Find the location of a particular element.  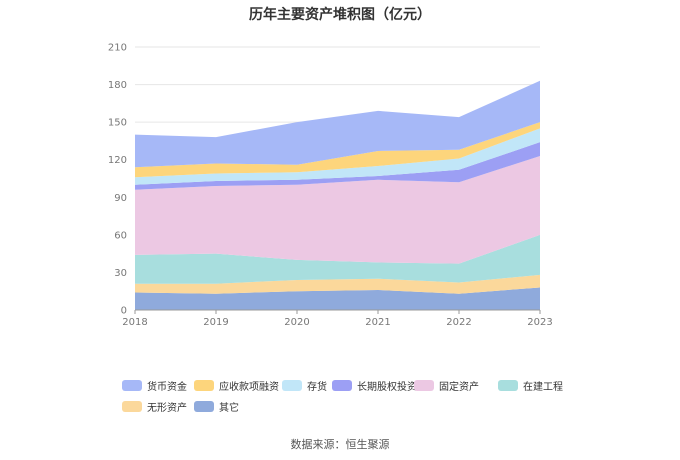

area-series-存货 is located at coordinates (337, 156).